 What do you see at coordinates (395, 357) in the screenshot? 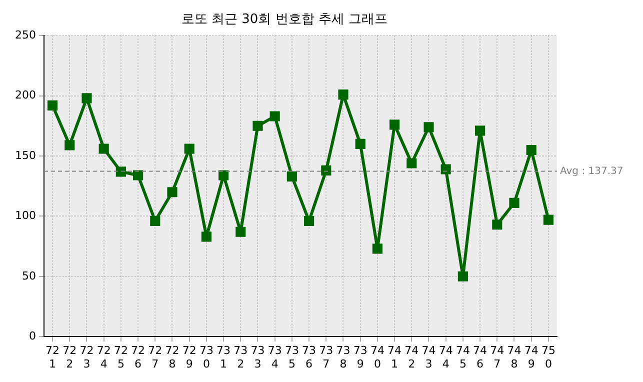
I see `x-tick-label: 741` at bounding box center [395, 357].